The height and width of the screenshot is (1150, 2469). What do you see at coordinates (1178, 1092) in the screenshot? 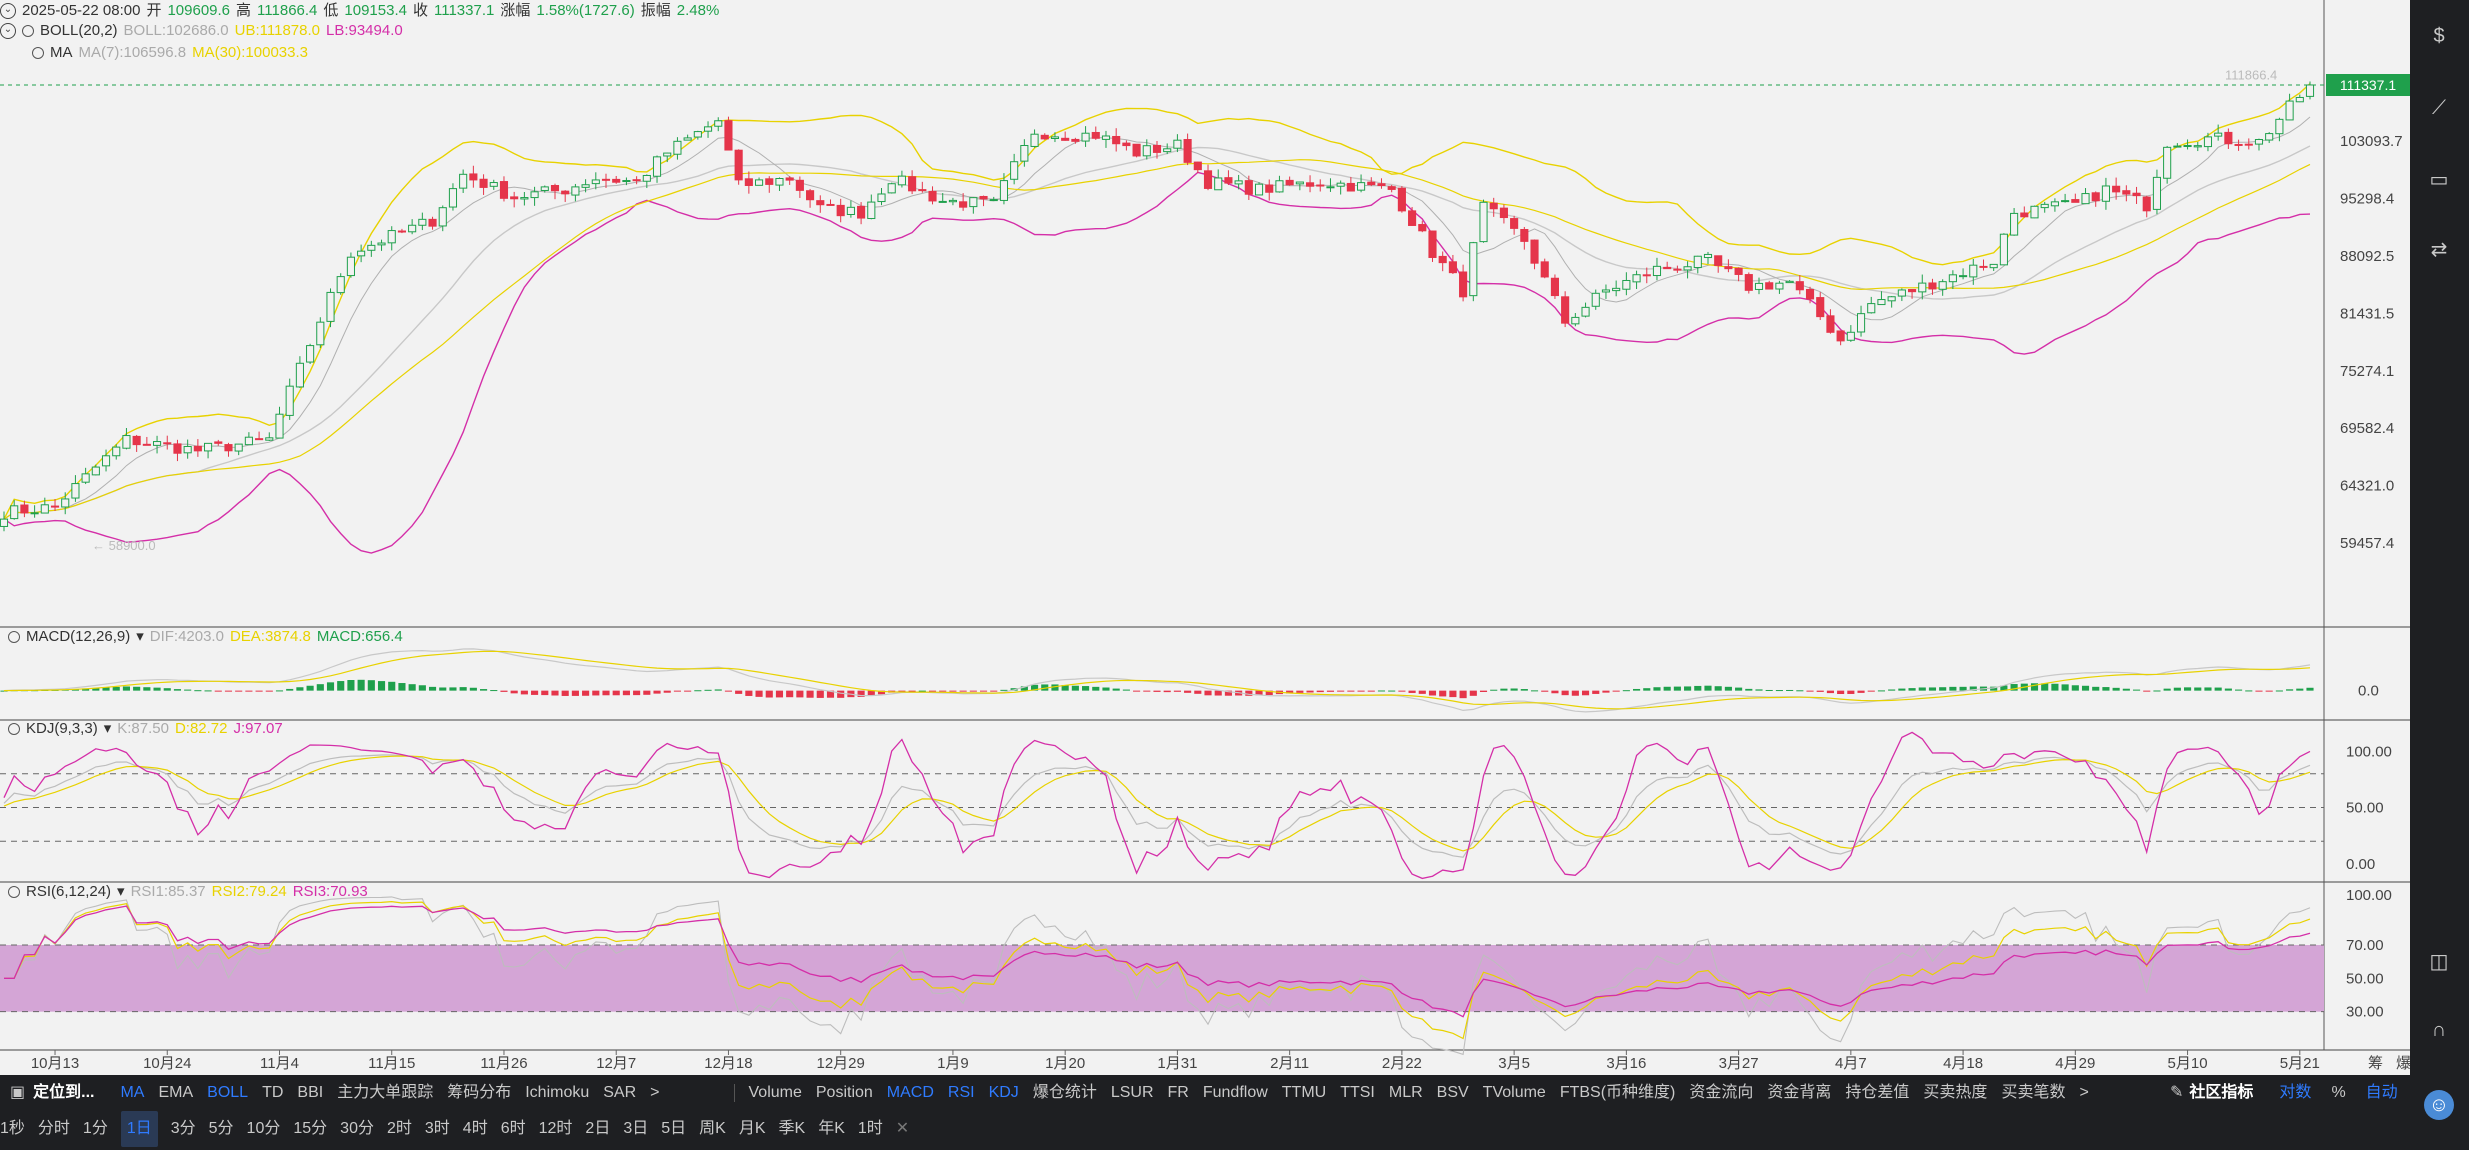
I see `sub-indicator-7: FR` at bounding box center [1178, 1092].